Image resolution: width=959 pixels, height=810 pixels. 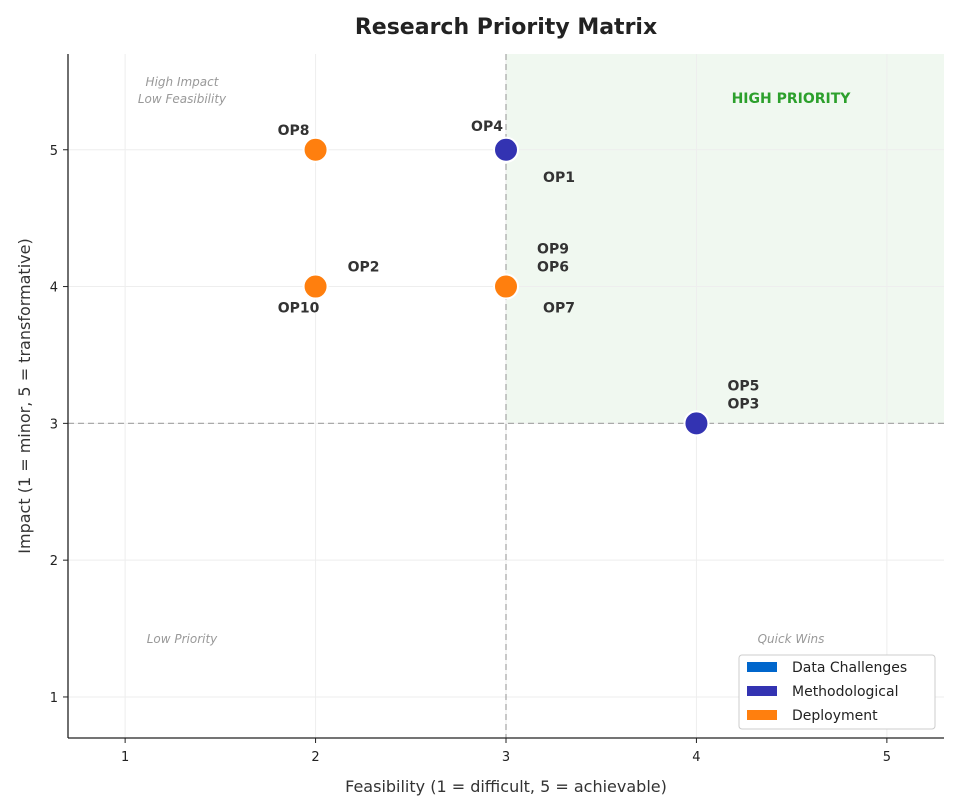 What do you see at coordinates (553, 250) in the screenshot?
I see `point-label: OP9` at bounding box center [553, 250].